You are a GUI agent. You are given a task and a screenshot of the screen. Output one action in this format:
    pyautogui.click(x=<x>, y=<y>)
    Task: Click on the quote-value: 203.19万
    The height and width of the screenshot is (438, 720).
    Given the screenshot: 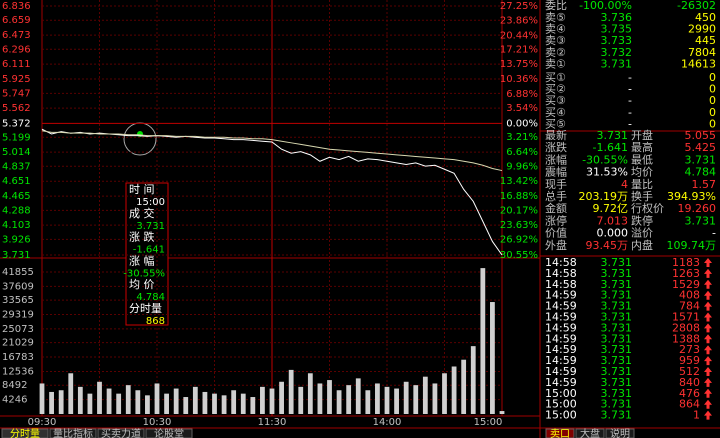 What is the action you would take?
    pyautogui.click(x=604, y=196)
    